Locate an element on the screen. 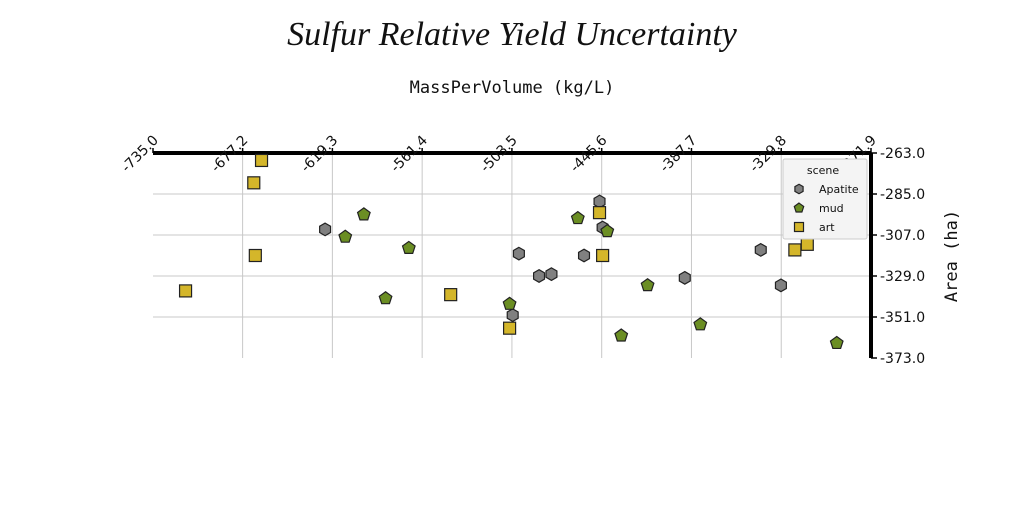  legend-box is located at coordinates (825, 199).